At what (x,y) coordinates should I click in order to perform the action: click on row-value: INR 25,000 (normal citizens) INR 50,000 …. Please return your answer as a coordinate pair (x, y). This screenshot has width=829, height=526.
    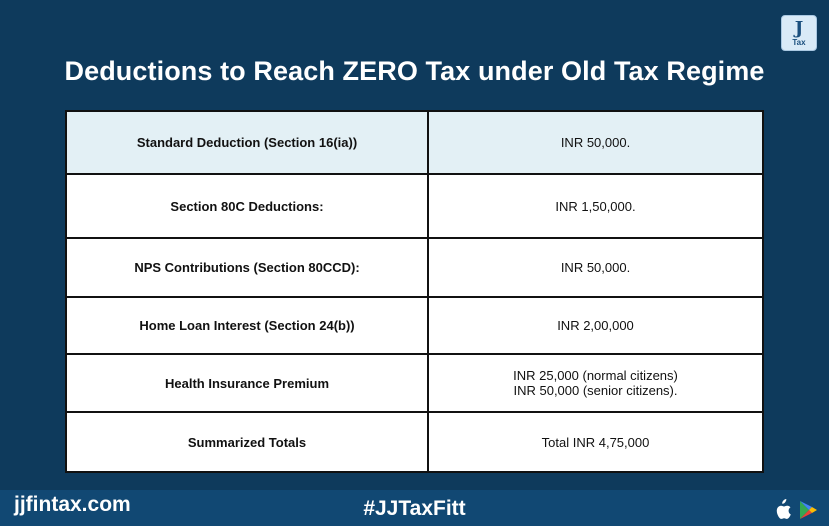
    Looking at the image, I should click on (595, 383).